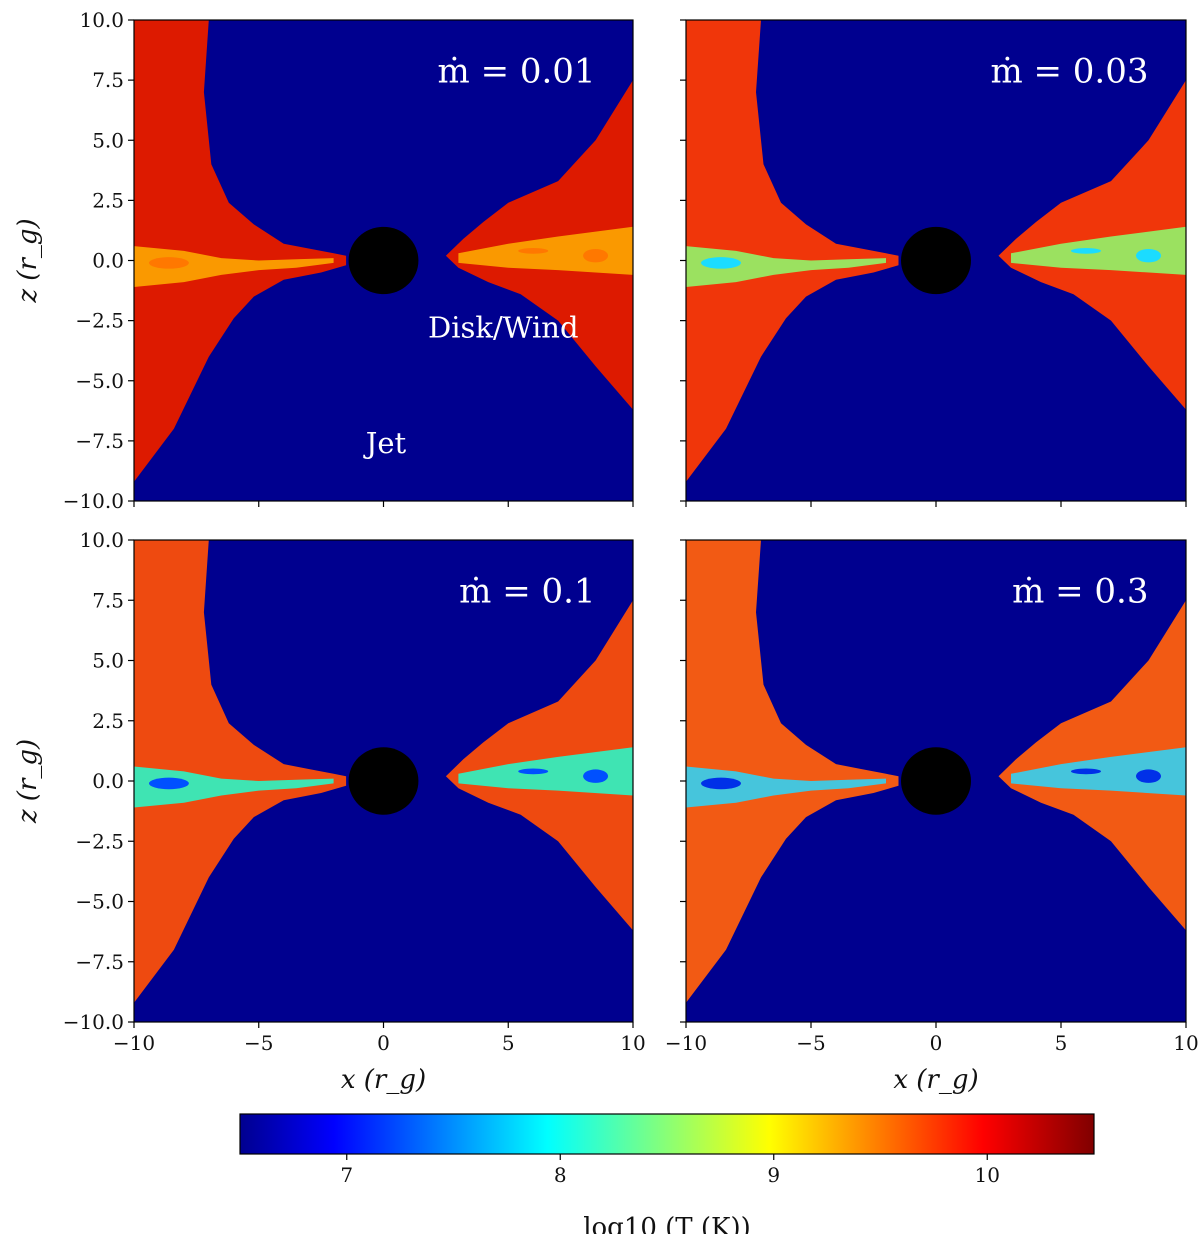 The width and height of the screenshot is (1200, 1234). What do you see at coordinates (560, 1175) in the screenshot?
I see `colorbar-tick-label: 8` at bounding box center [560, 1175].